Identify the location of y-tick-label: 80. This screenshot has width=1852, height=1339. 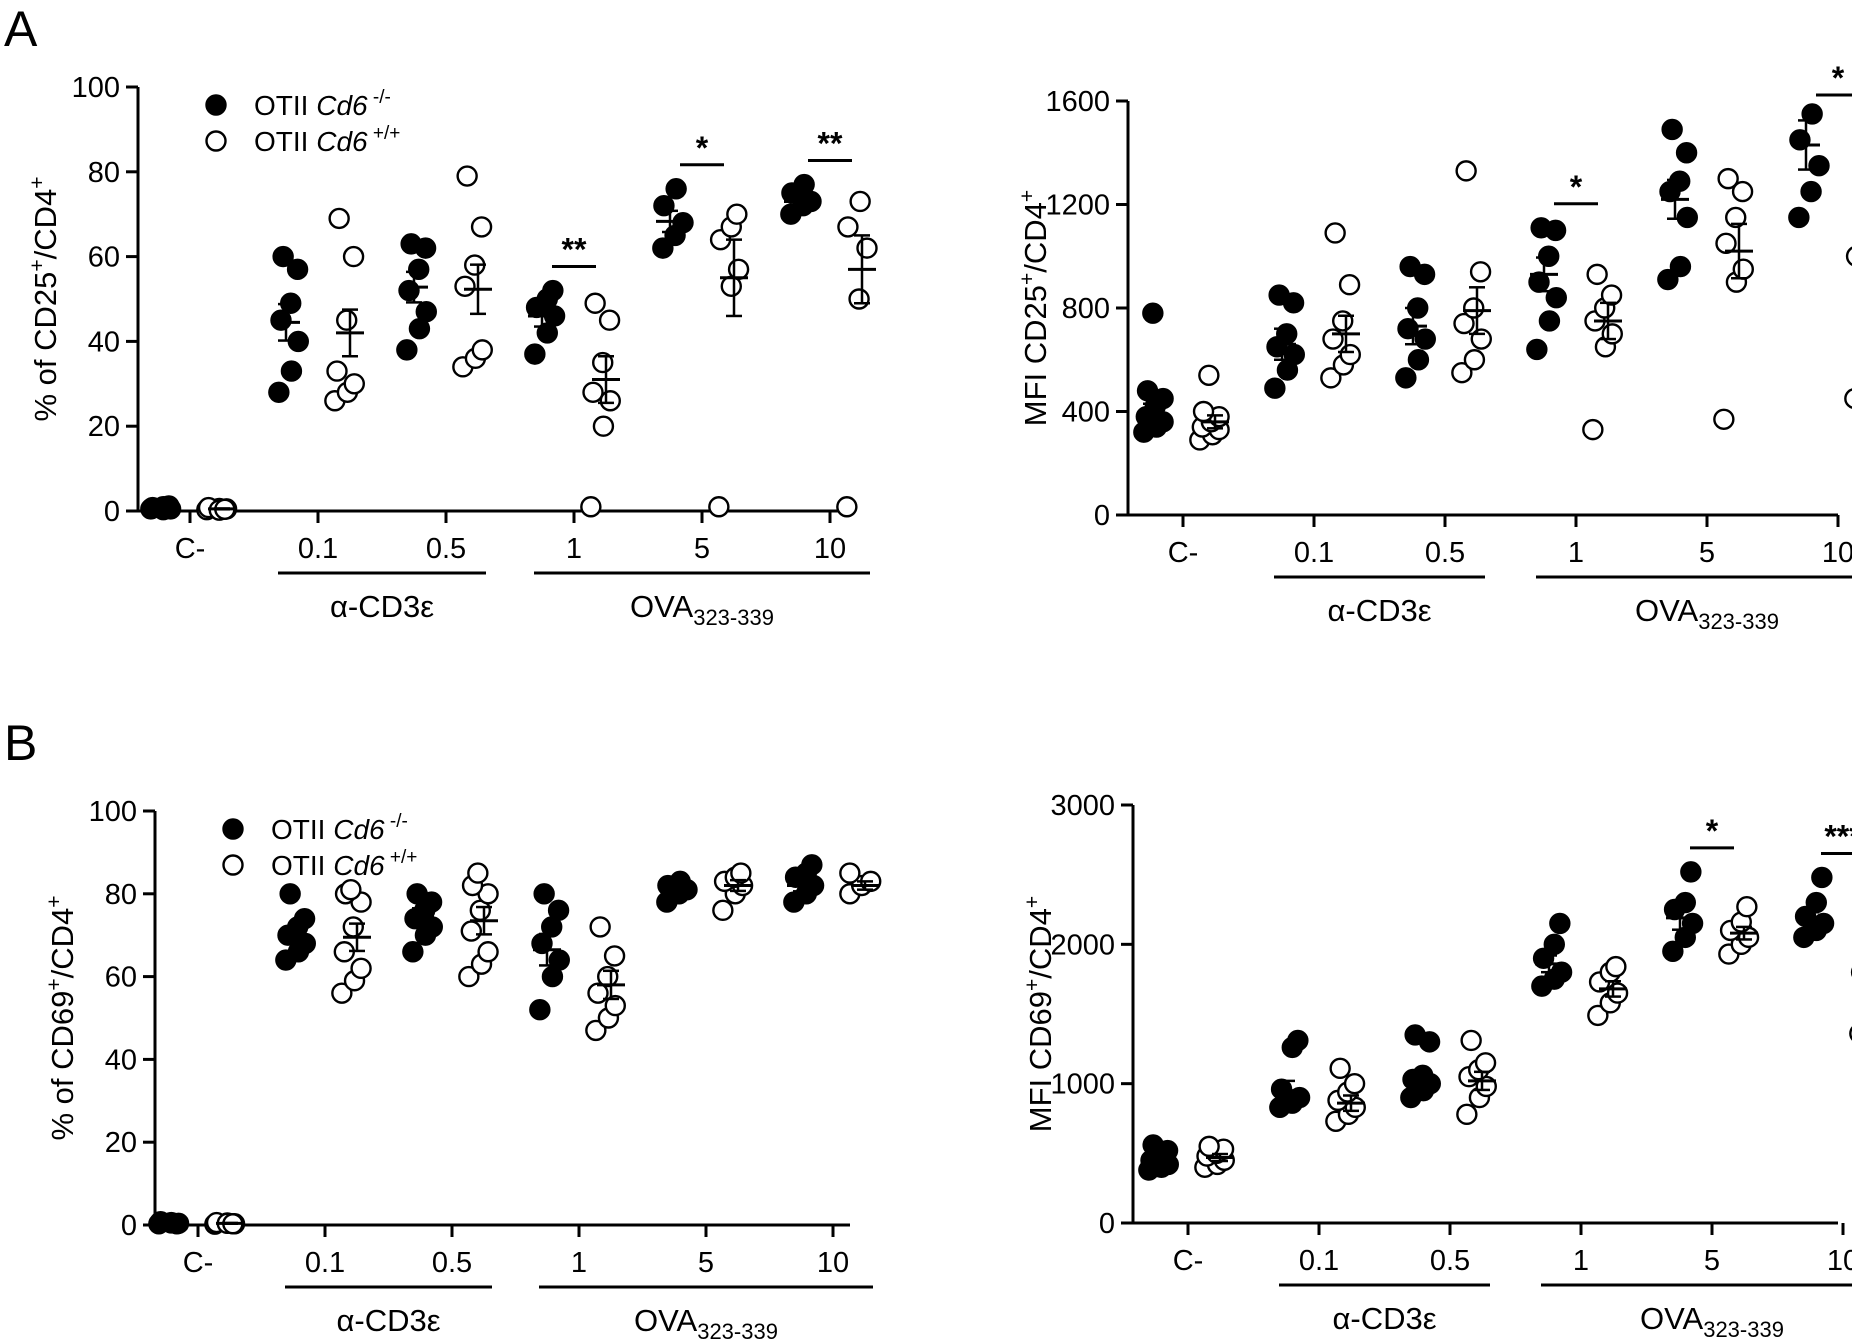
(121, 895).